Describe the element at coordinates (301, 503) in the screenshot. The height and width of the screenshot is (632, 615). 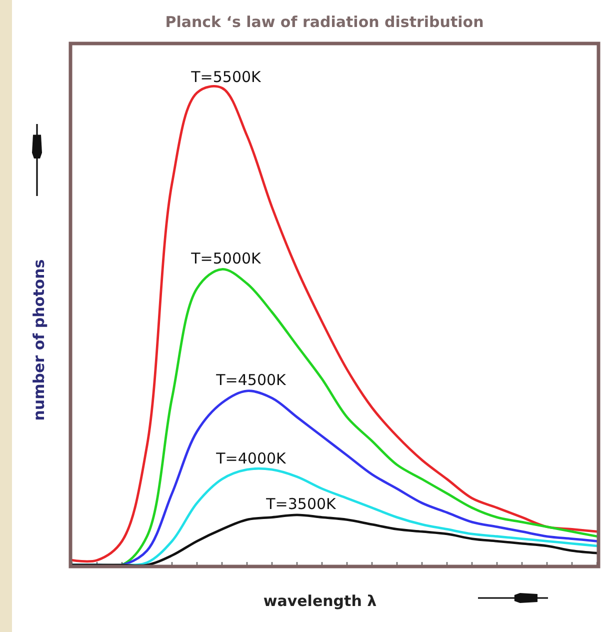
I see `series-label: T=3500K` at that location.